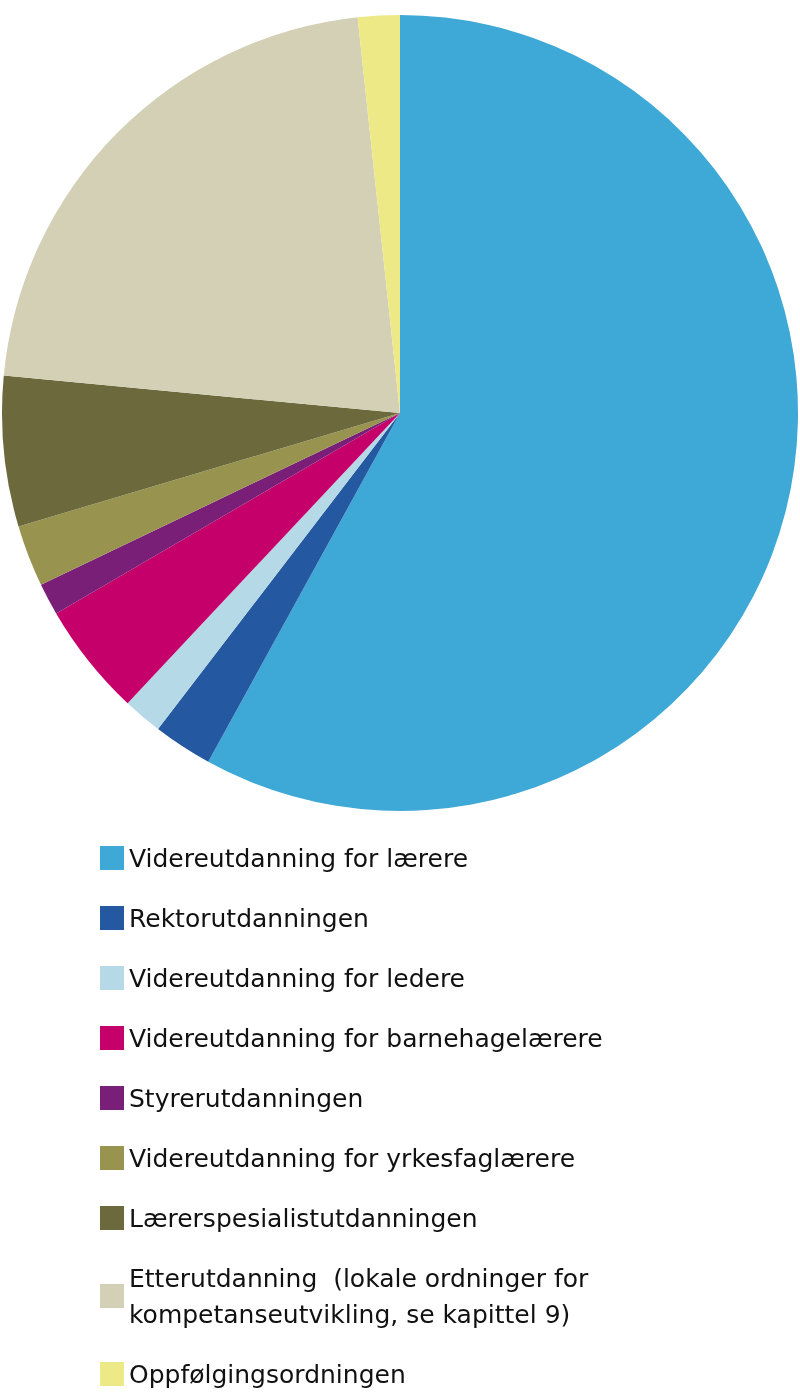 The image size is (800, 1399). Describe the element at coordinates (352, 1158) in the screenshot. I see `legend-label: Videreutdanning for yrkesfaglærere` at that location.